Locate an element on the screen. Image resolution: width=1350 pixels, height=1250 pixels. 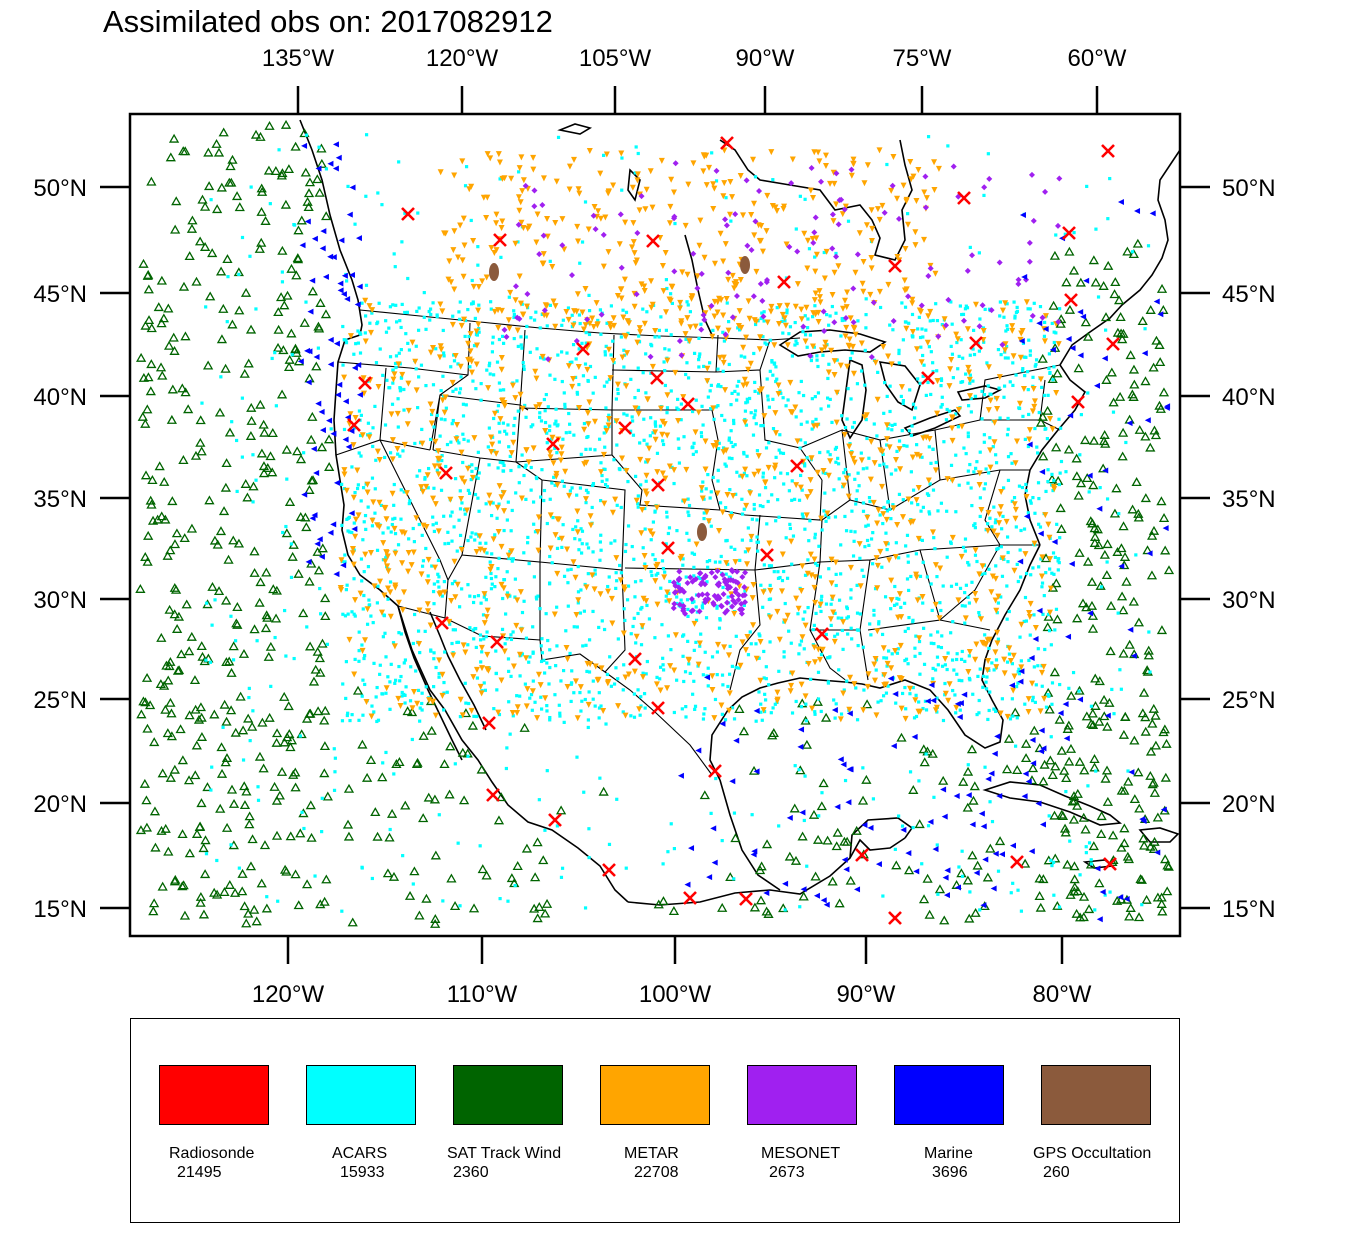
state-line is located at coordinates (402, 490).